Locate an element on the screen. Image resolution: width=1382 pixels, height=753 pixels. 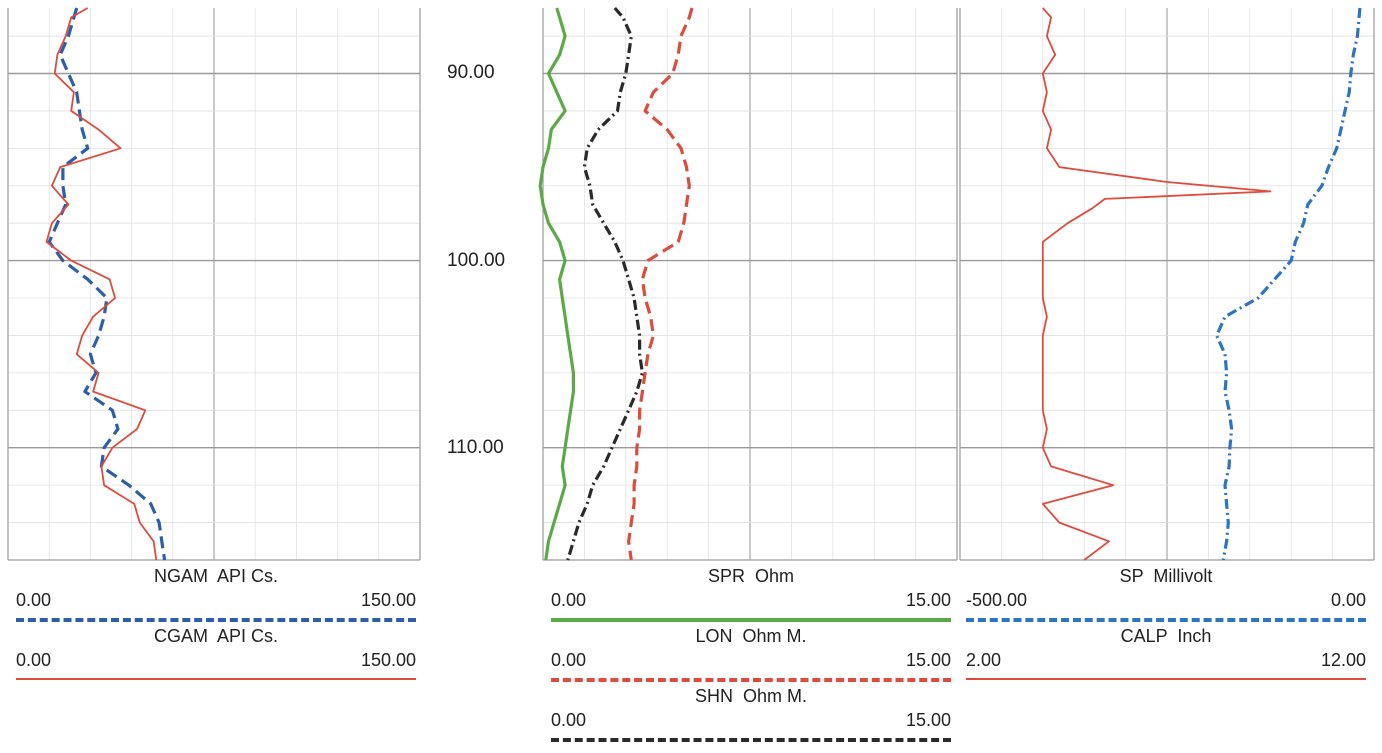
curve-header-name: SP Millivolt is located at coordinates (1166, 576).